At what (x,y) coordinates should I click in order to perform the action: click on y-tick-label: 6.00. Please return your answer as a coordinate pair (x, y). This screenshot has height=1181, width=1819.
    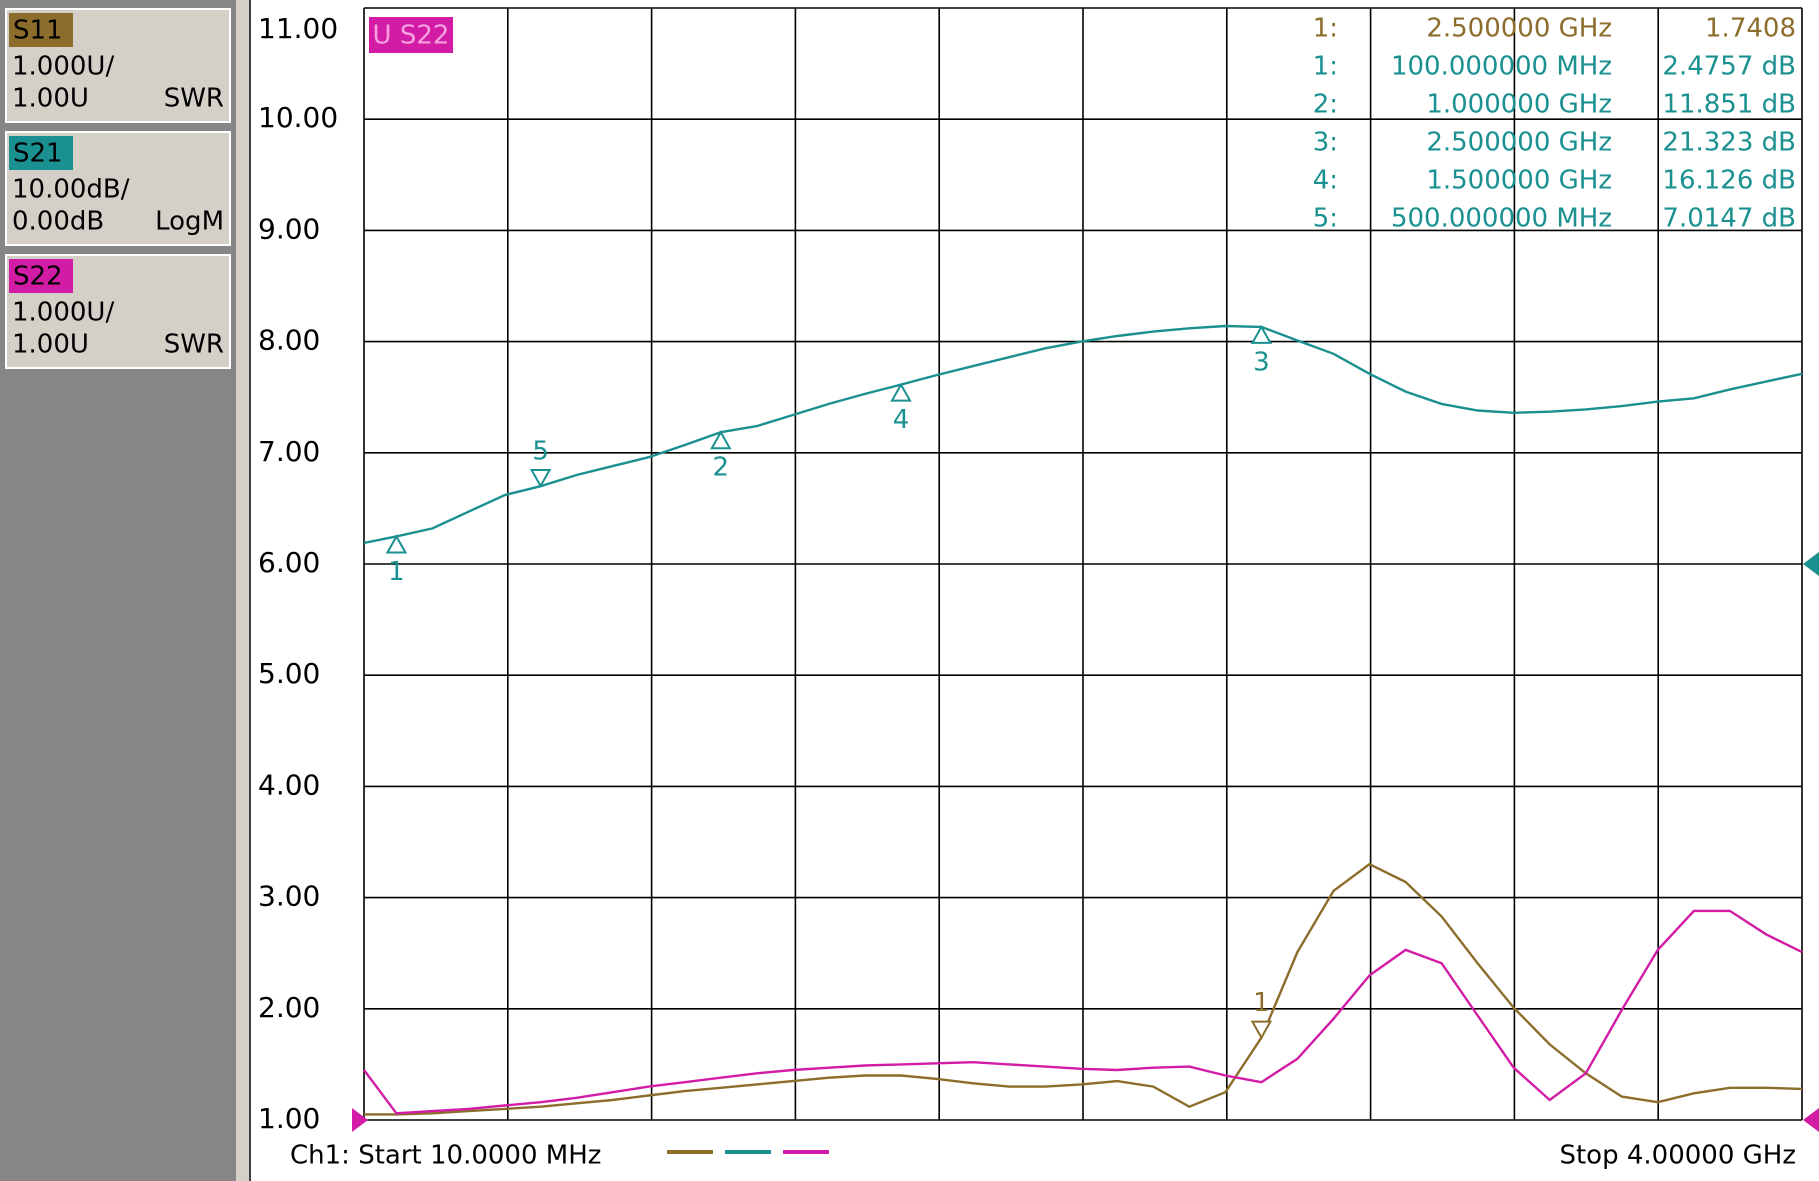
    Looking at the image, I should click on (289, 562).